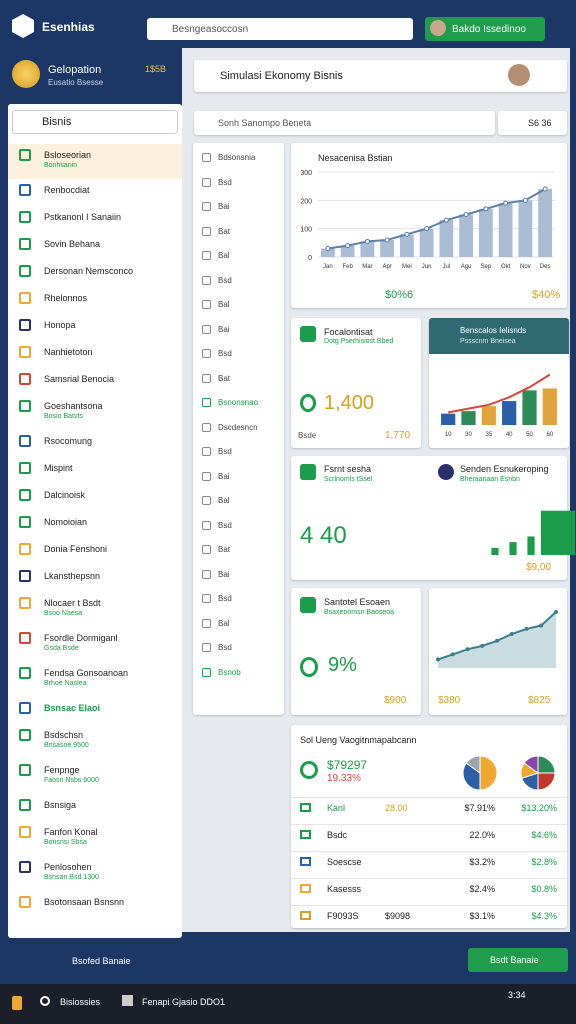 The width and height of the screenshot is (576, 1024). I want to click on sidebar-item: Fenpnge, so click(62, 770).